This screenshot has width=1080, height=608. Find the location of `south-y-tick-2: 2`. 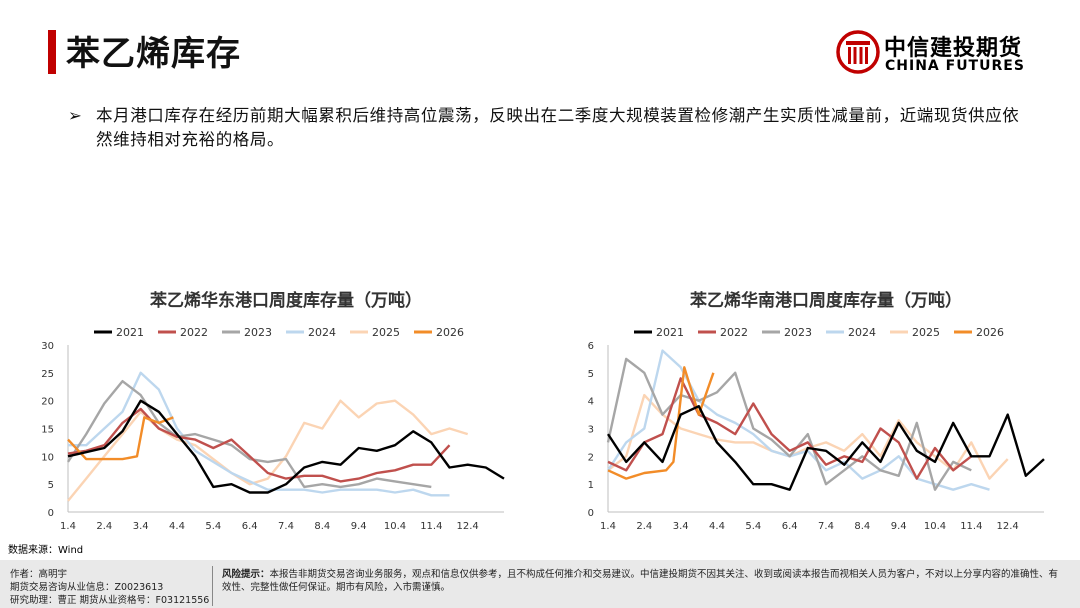

south-y-tick-2: 2 is located at coordinates (591, 457).